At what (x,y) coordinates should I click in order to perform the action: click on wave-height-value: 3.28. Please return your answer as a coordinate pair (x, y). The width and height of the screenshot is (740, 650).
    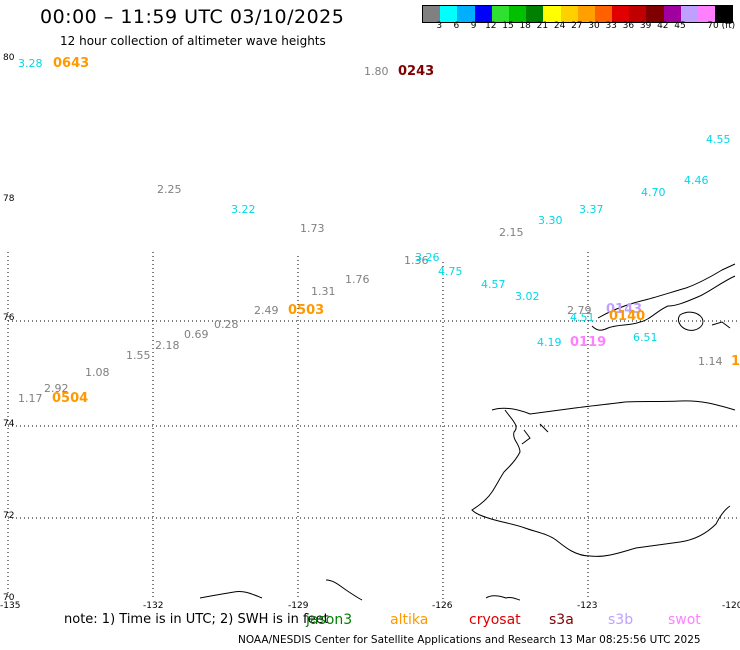
    Looking at the image, I should click on (30, 63).